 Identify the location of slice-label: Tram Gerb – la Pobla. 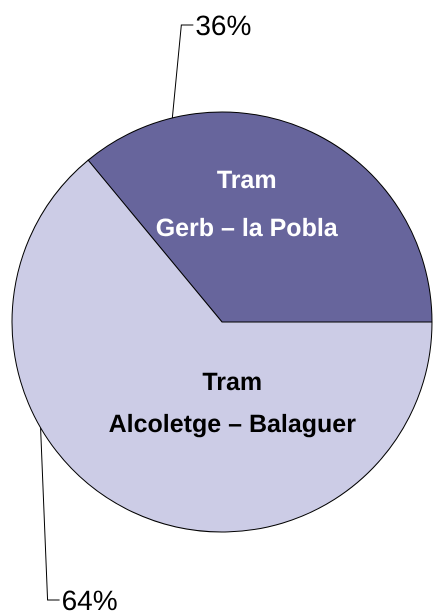
(247, 204).